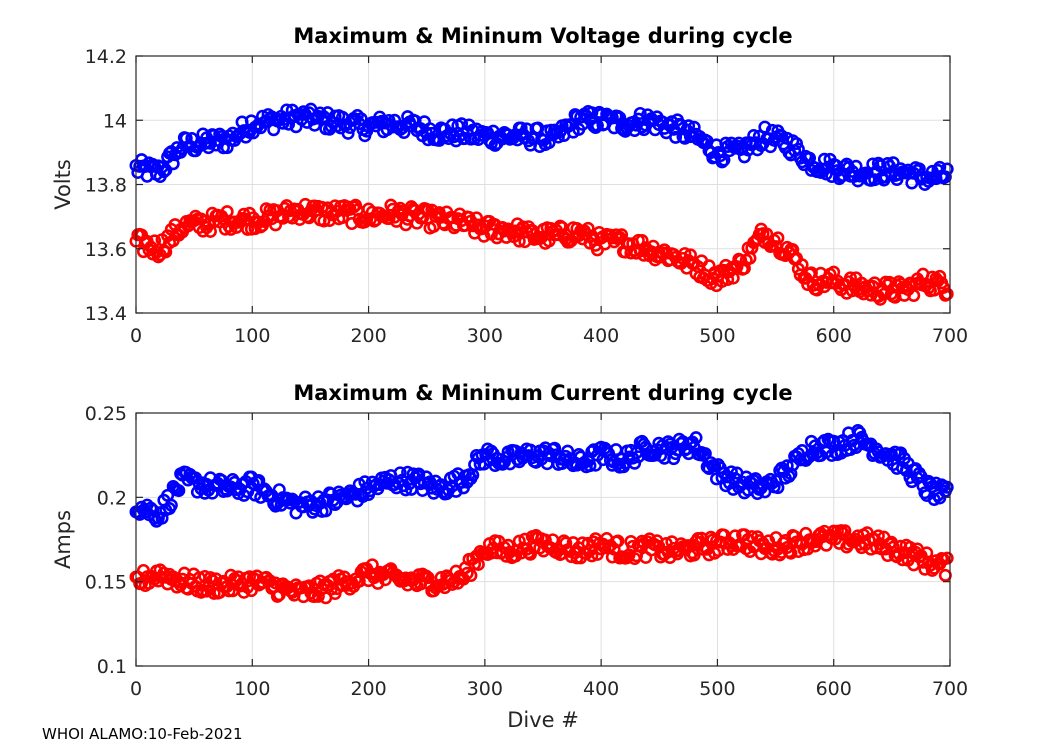 Image resolution: width=1050 pixels, height=750 pixels. What do you see at coordinates (543, 720) in the screenshot?
I see `x-axis-label: Dive #` at bounding box center [543, 720].